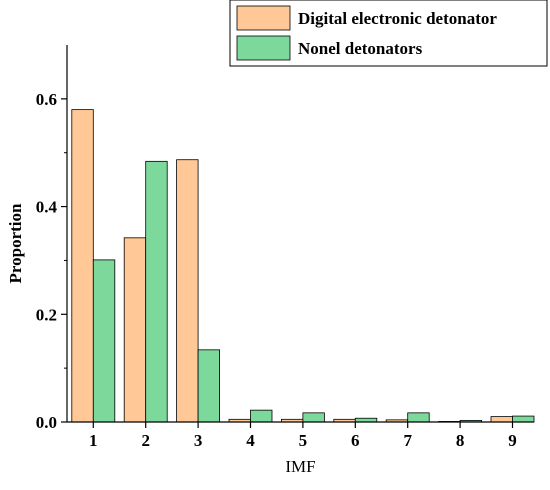  What do you see at coordinates (46, 314) in the screenshot?
I see `y-tick-label: 0.2` at bounding box center [46, 314].